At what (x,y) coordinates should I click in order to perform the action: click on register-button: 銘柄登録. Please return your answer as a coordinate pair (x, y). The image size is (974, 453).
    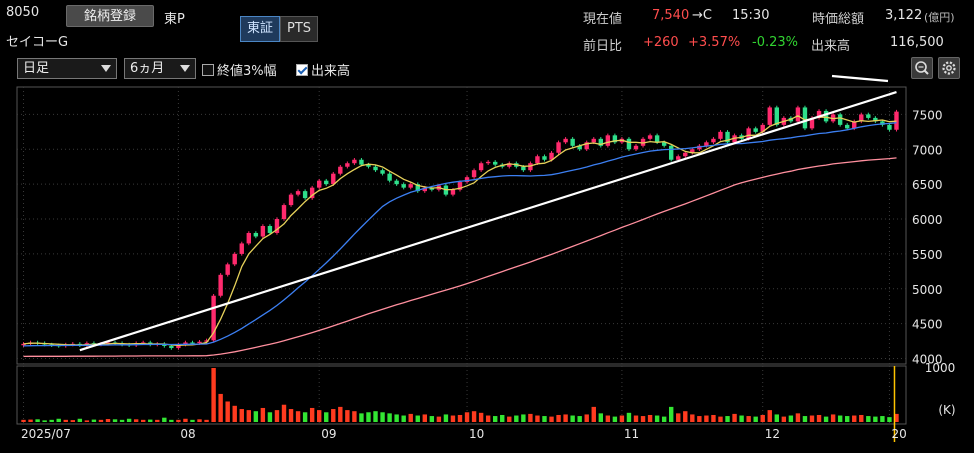
    Looking at the image, I should click on (110, 16).